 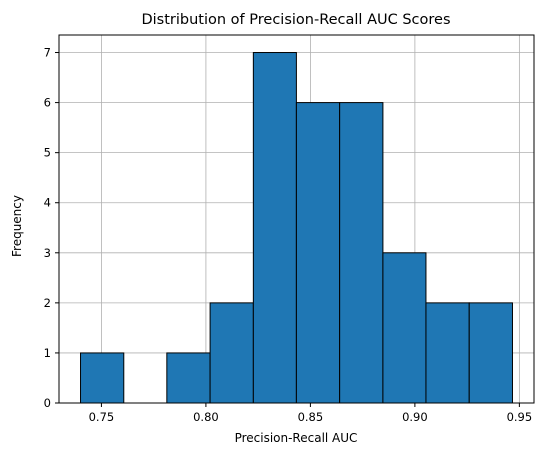 What do you see at coordinates (47, 153) in the screenshot?
I see `y-tick-label: 5` at bounding box center [47, 153].